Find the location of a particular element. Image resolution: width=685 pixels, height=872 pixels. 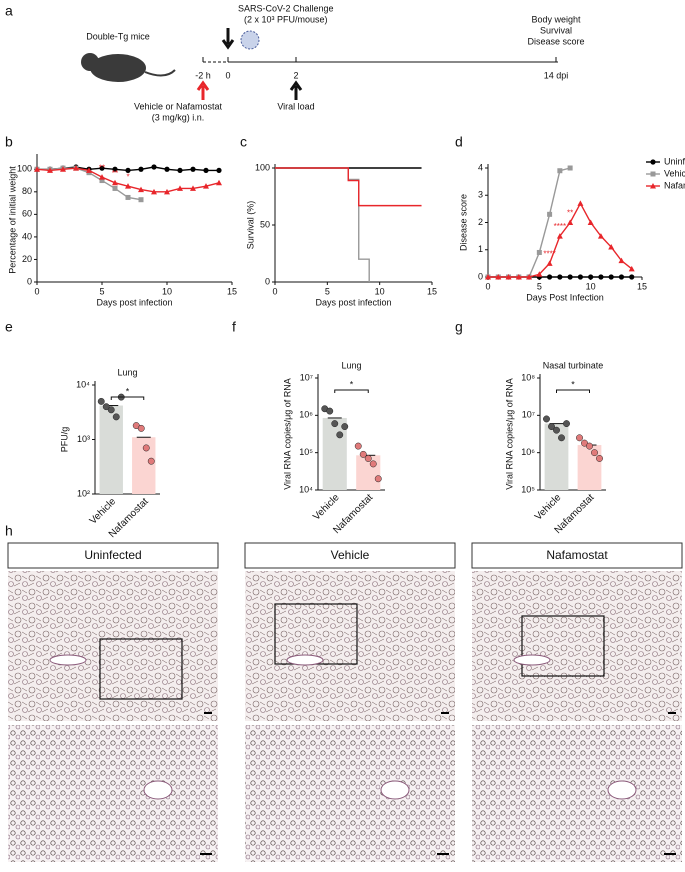

legend-label: Vehicle is located at coordinates (674, 173).